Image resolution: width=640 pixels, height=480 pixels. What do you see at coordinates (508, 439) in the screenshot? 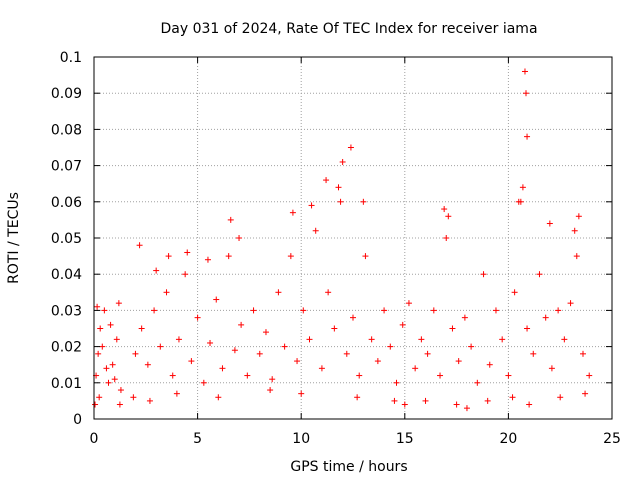
I see `x-tick-label: 20` at bounding box center [508, 439].